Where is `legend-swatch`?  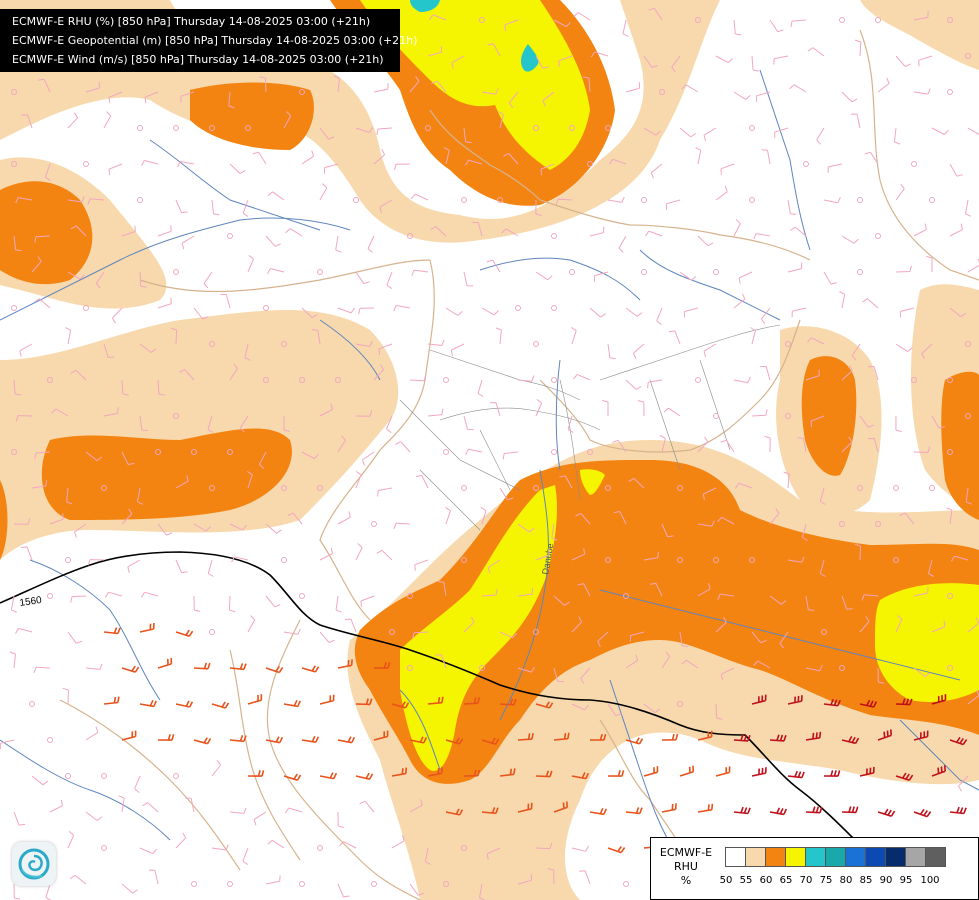 legend-swatch is located at coordinates (755, 857).